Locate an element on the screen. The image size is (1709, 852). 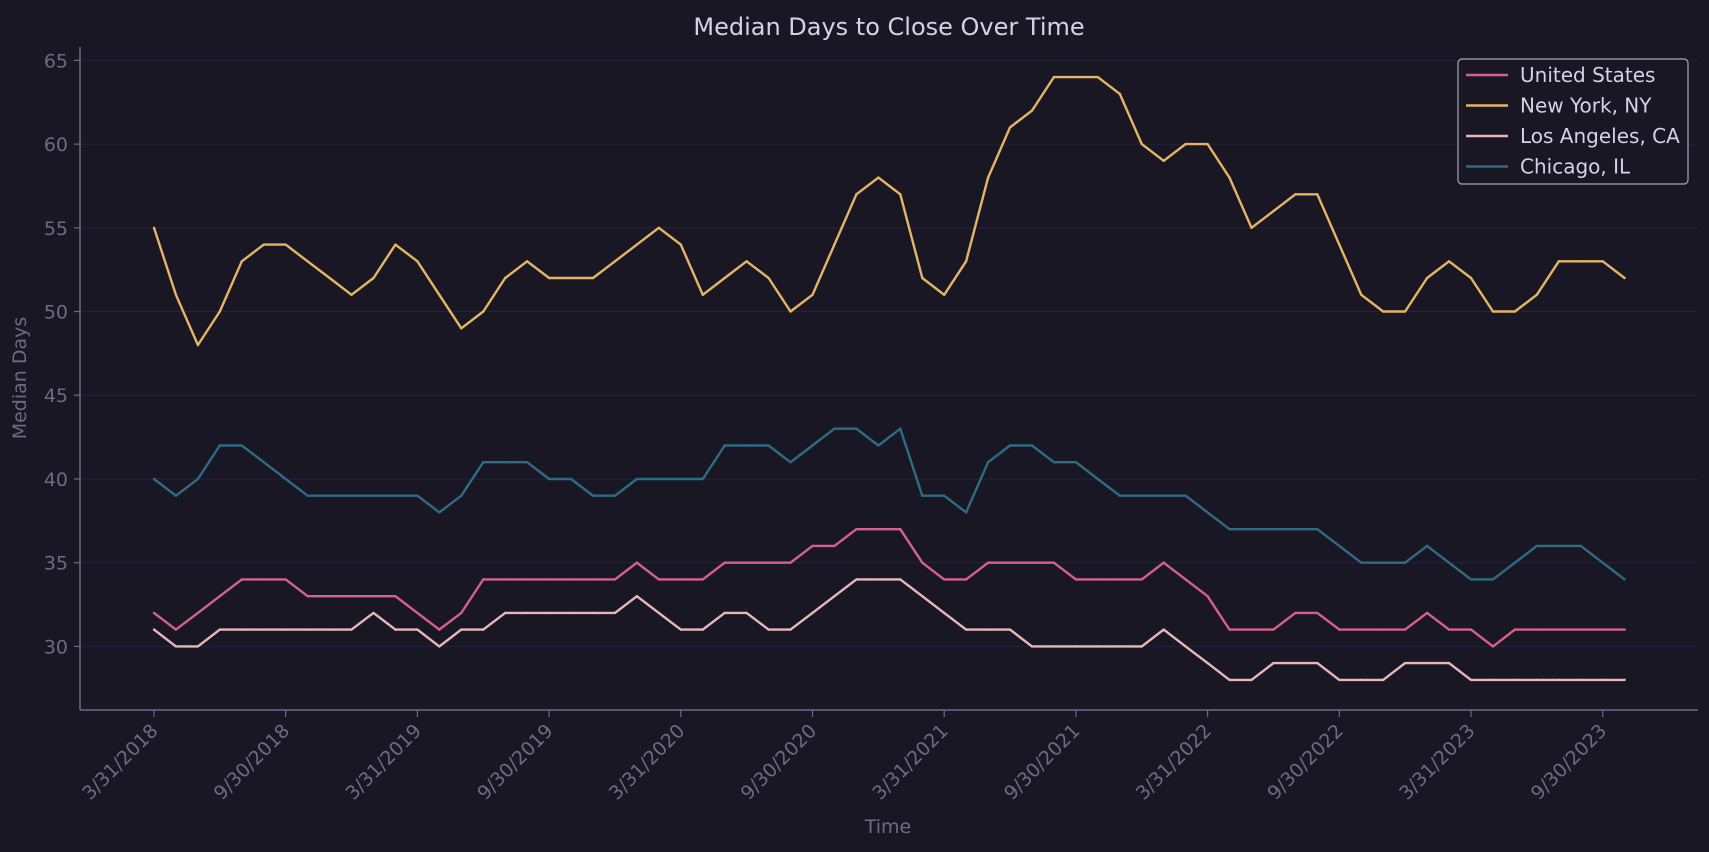
legend-box is located at coordinates (1573, 121).